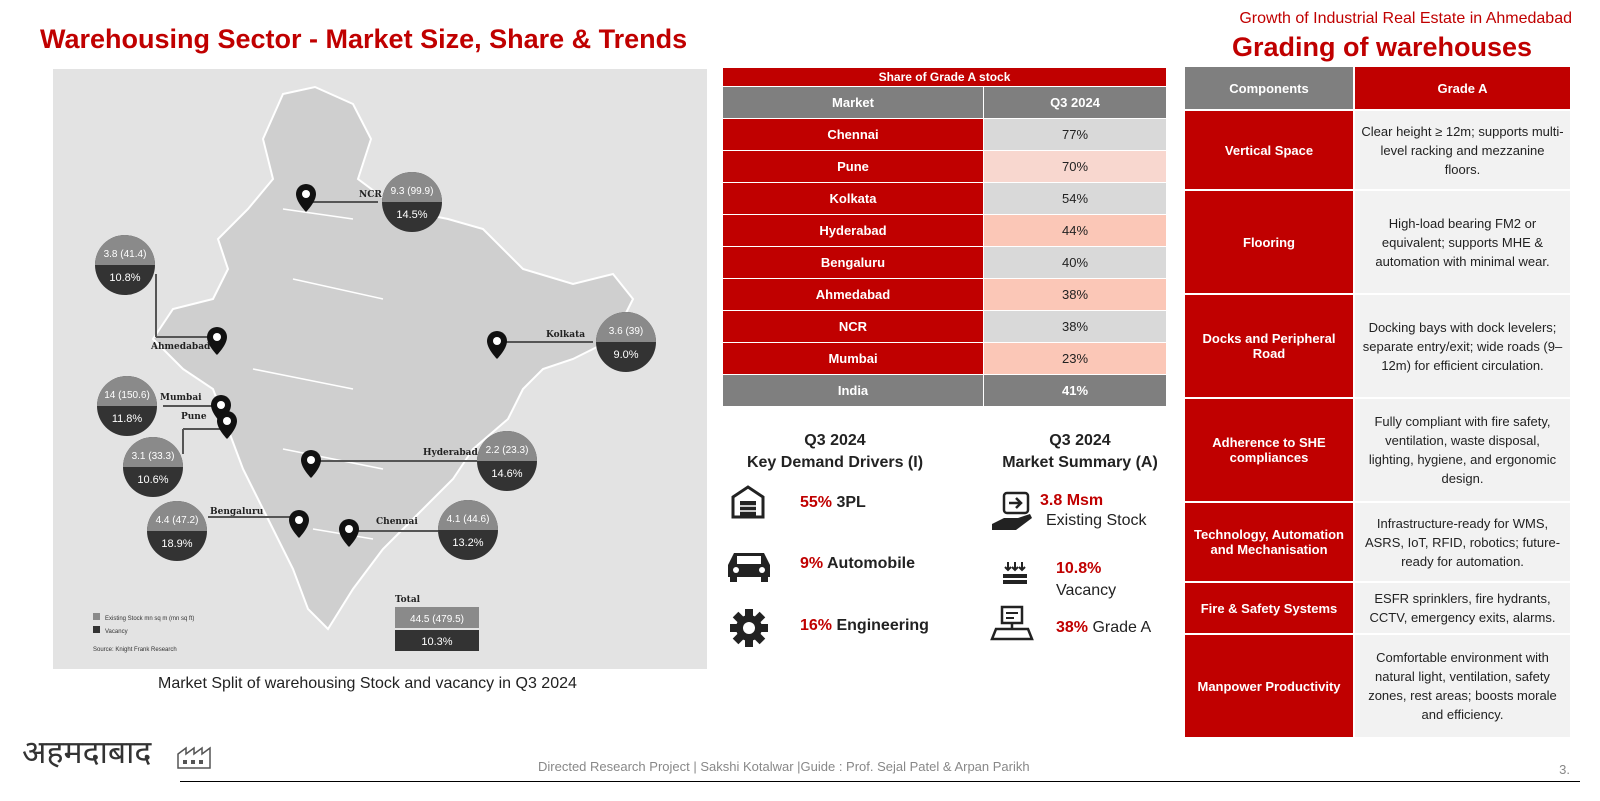  Describe the element at coordinates (135, 650) in the screenshot. I see `map-source: Source: Knight Frank Research` at that location.